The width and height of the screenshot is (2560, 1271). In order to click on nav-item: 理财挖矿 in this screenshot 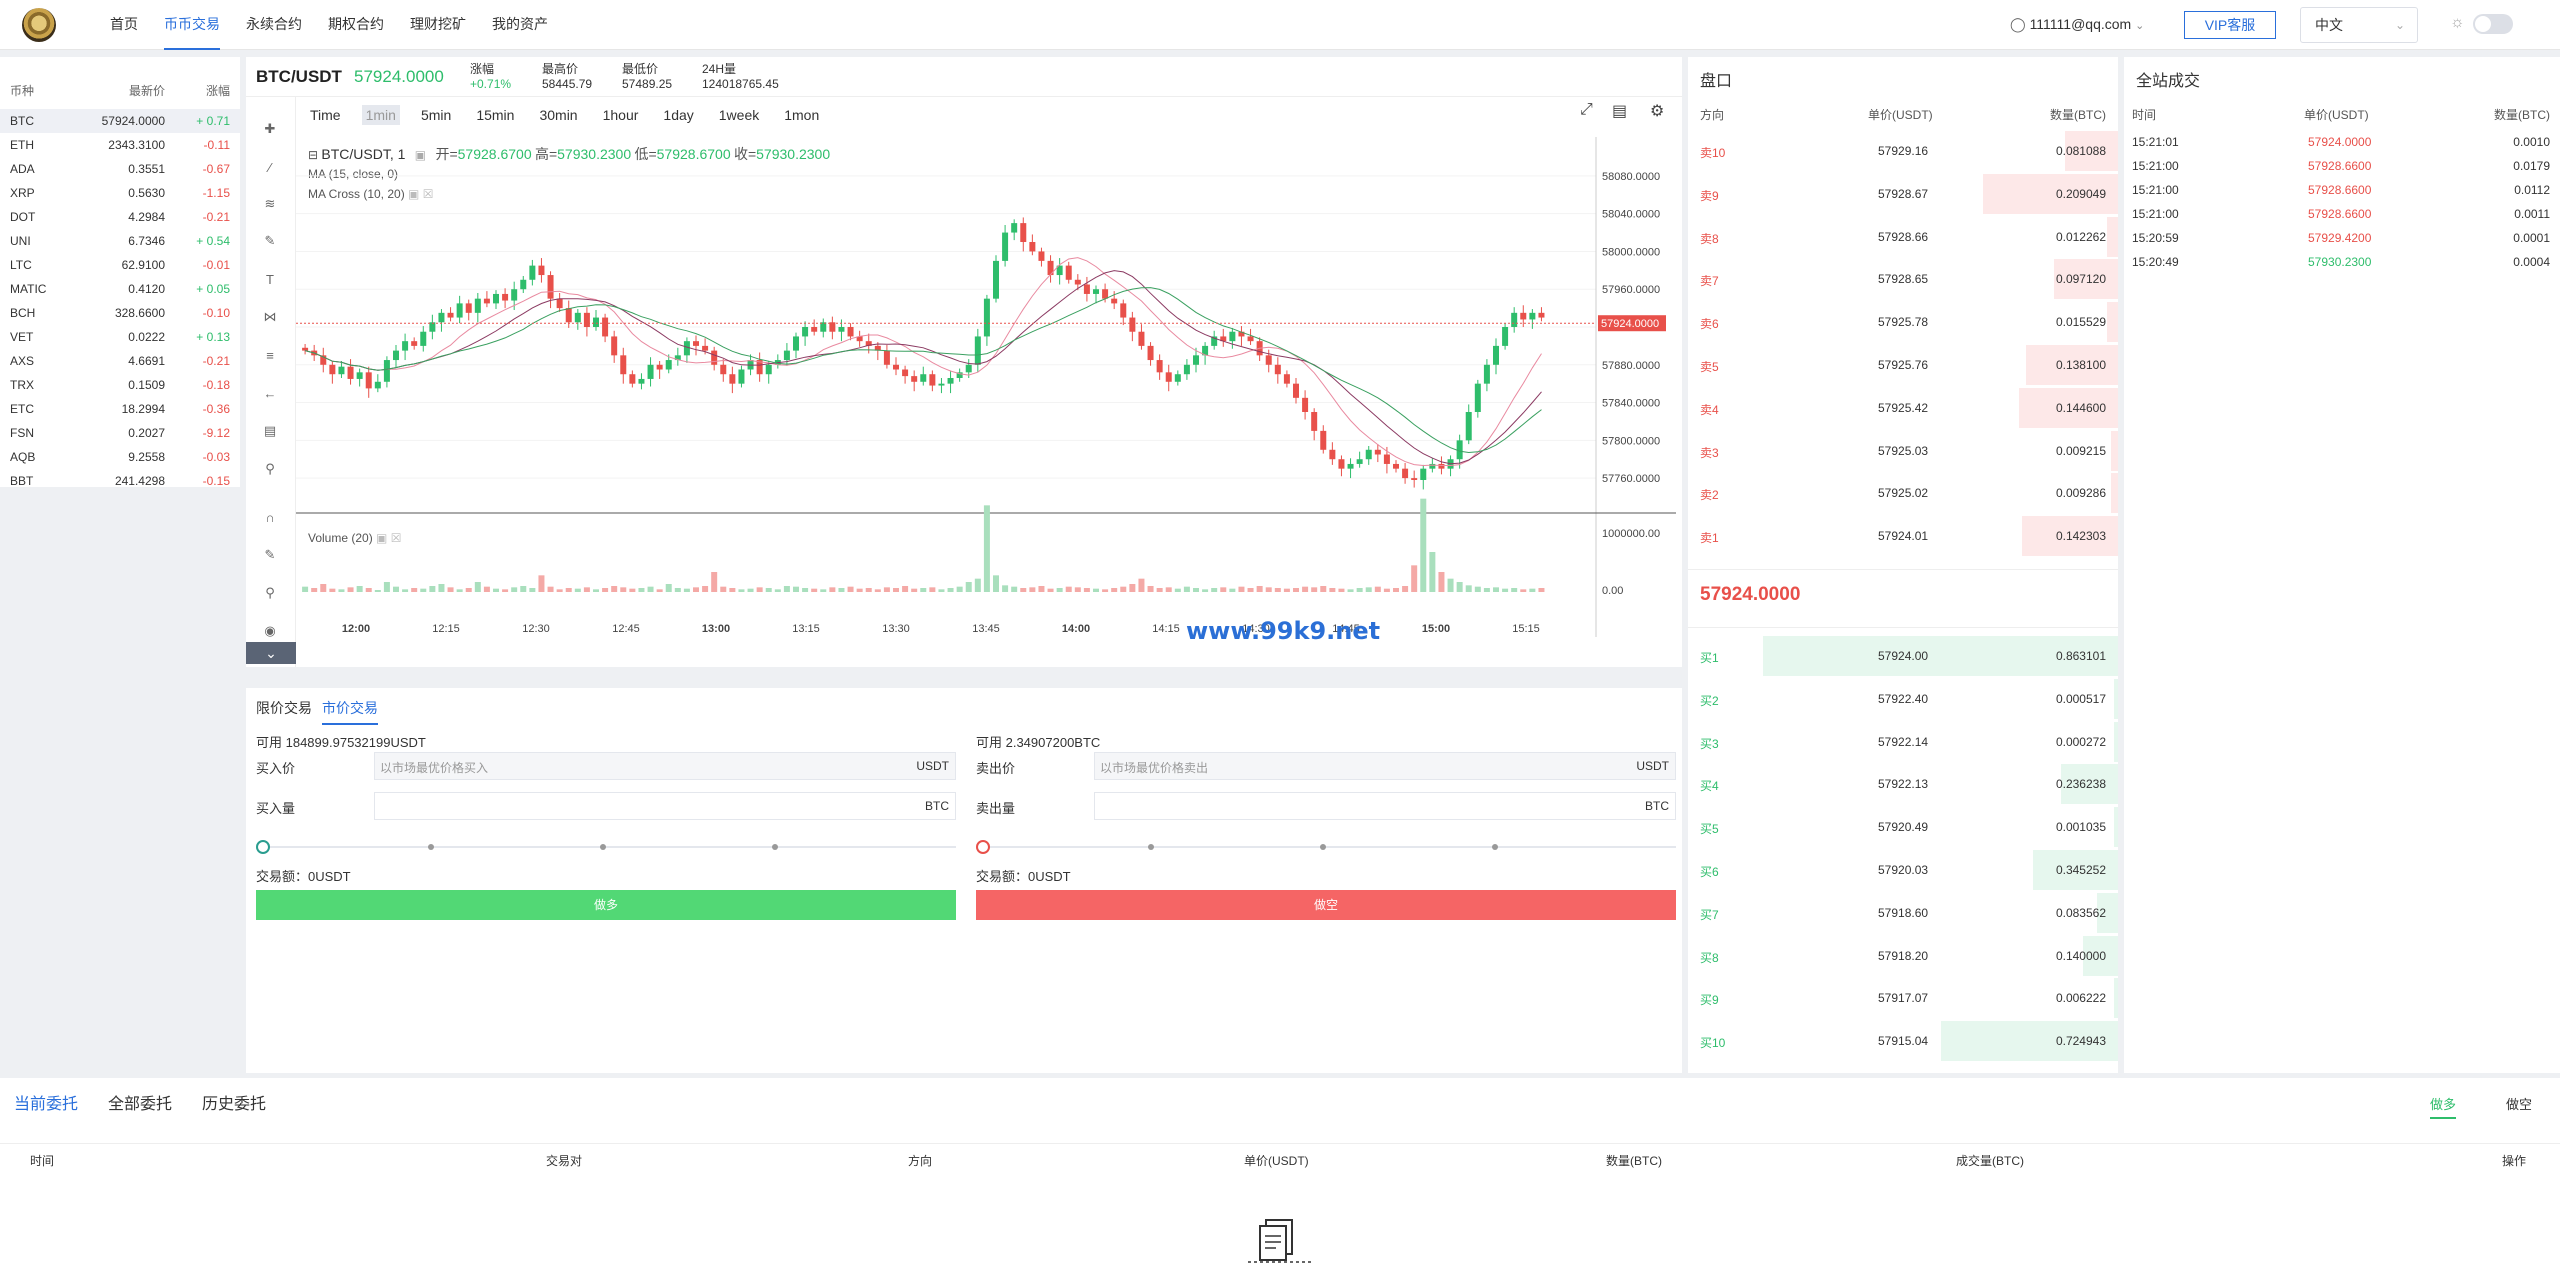, I will do `click(438, 24)`.